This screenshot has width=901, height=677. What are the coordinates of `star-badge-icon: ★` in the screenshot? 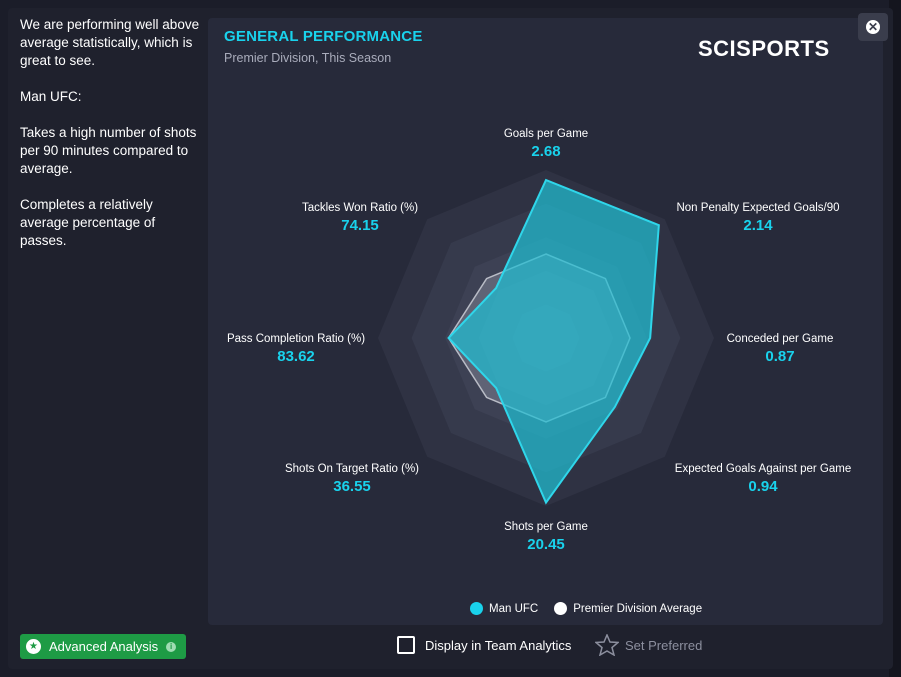 It's located at (33, 646).